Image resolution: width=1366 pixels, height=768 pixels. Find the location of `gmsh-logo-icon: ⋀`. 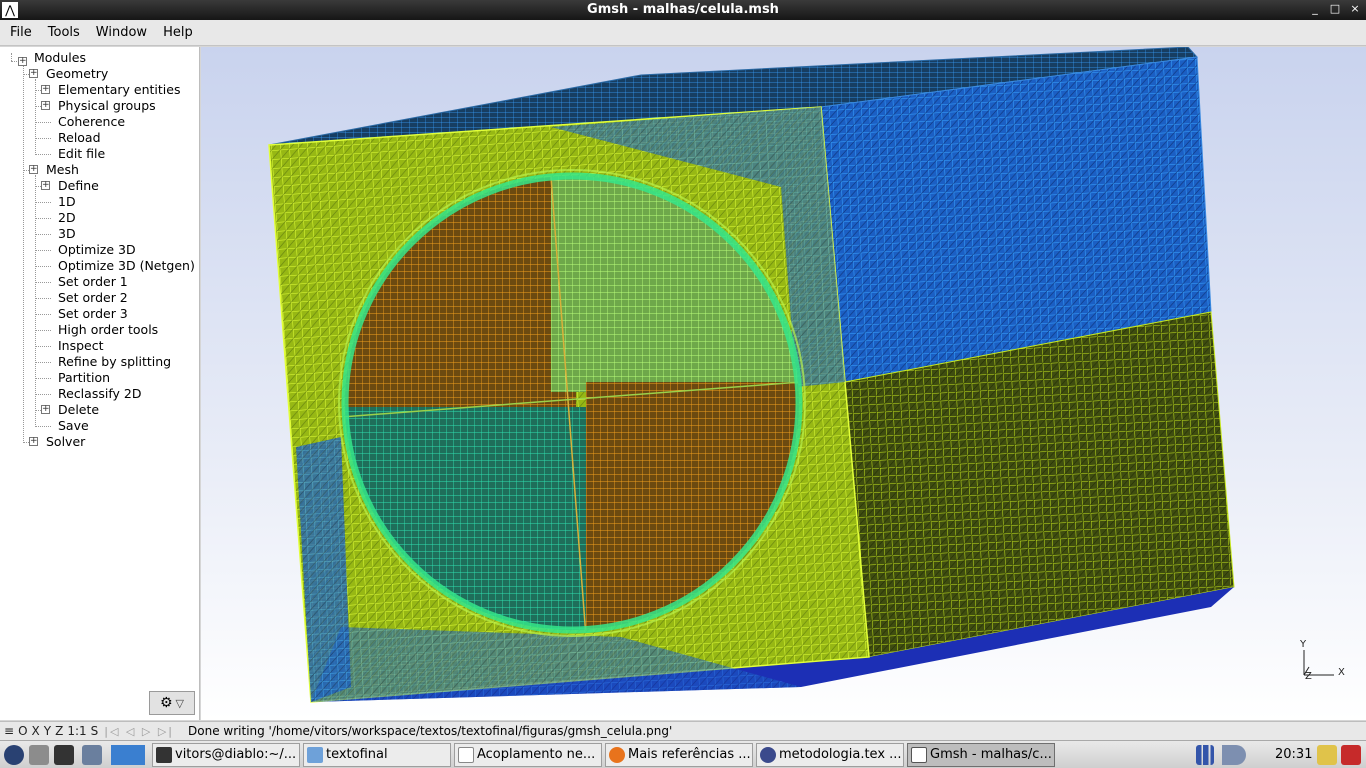

gmsh-logo-icon: ⋀ is located at coordinates (10, 10).